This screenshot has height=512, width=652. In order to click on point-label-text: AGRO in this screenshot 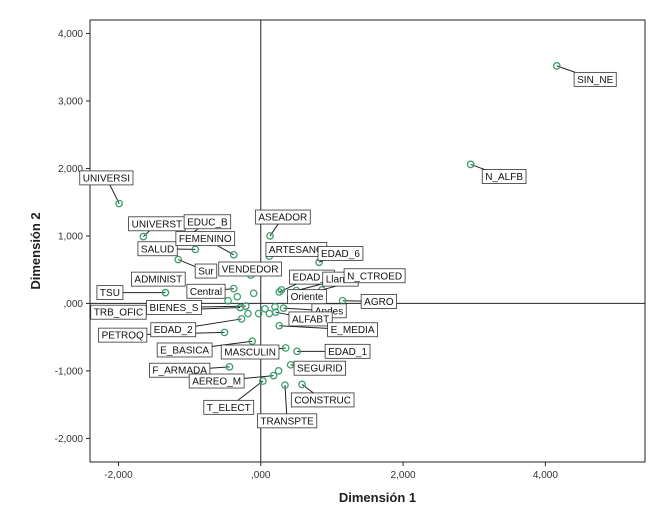, I will do `click(379, 302)`.